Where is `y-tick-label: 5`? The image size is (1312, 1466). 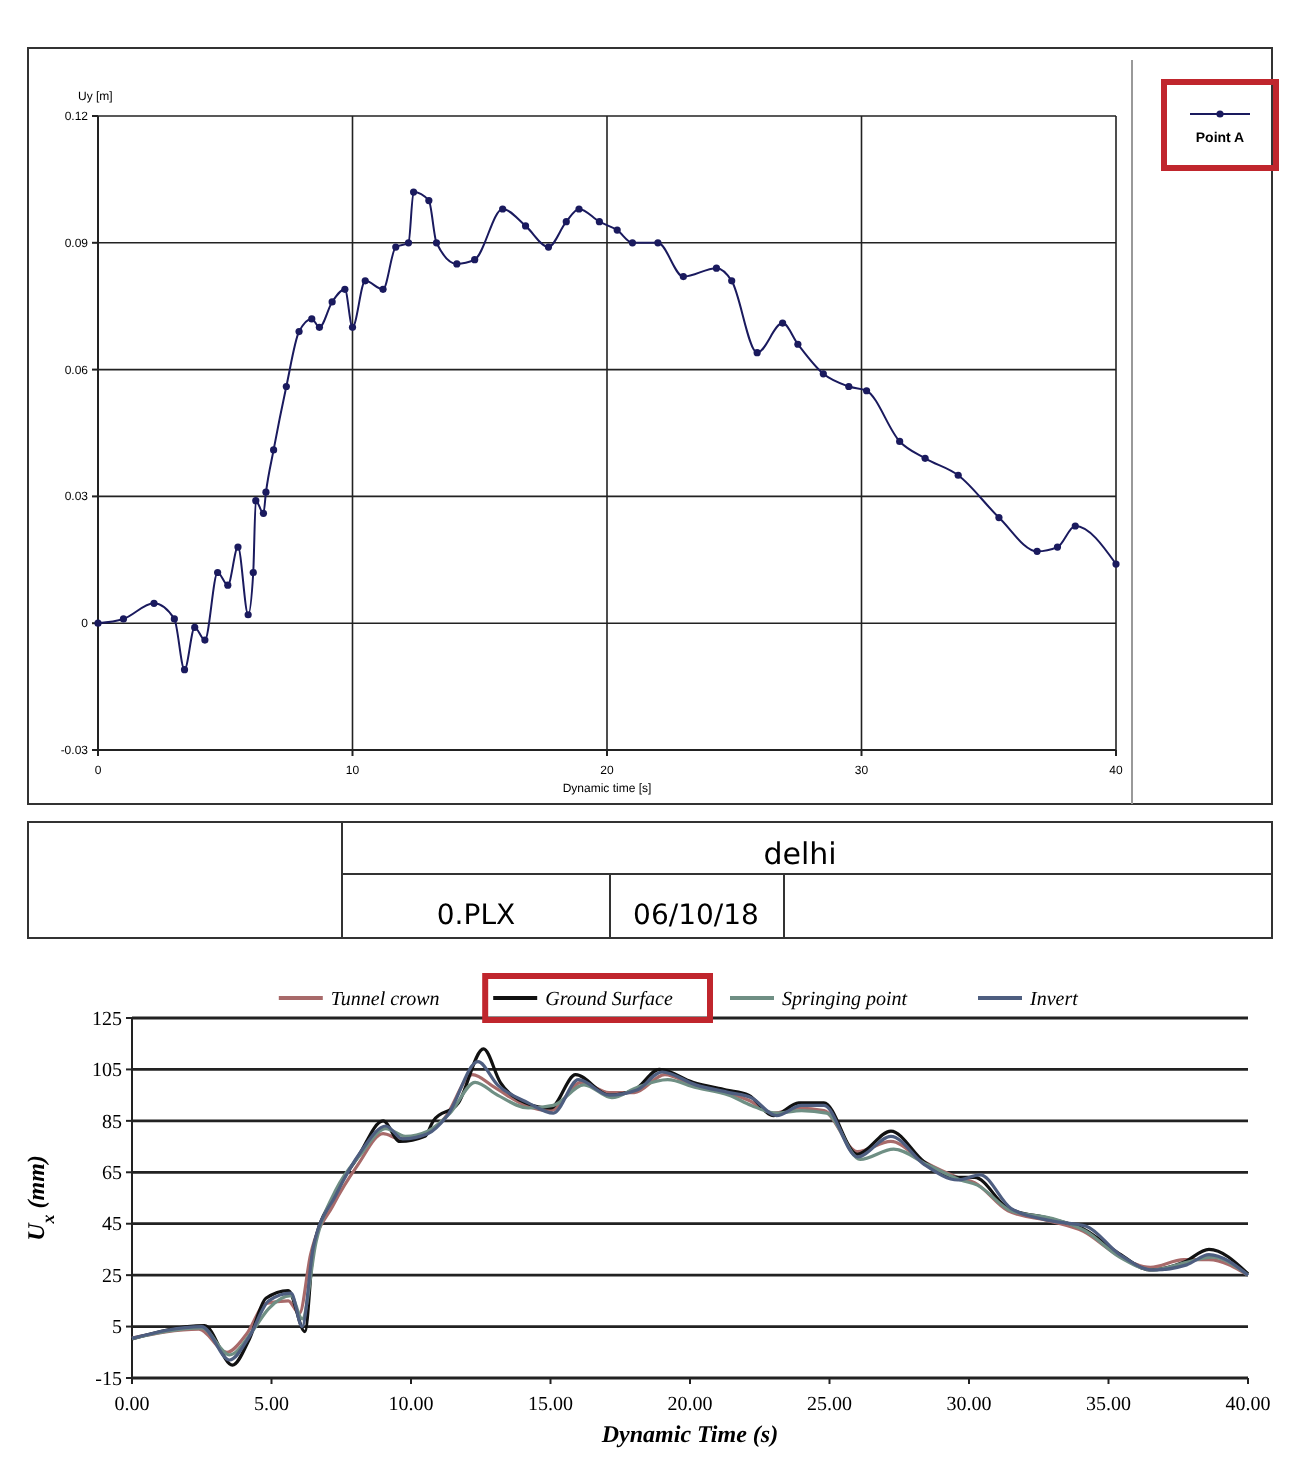 y-tick-label: 5 is located at coordinates (117, 1328).